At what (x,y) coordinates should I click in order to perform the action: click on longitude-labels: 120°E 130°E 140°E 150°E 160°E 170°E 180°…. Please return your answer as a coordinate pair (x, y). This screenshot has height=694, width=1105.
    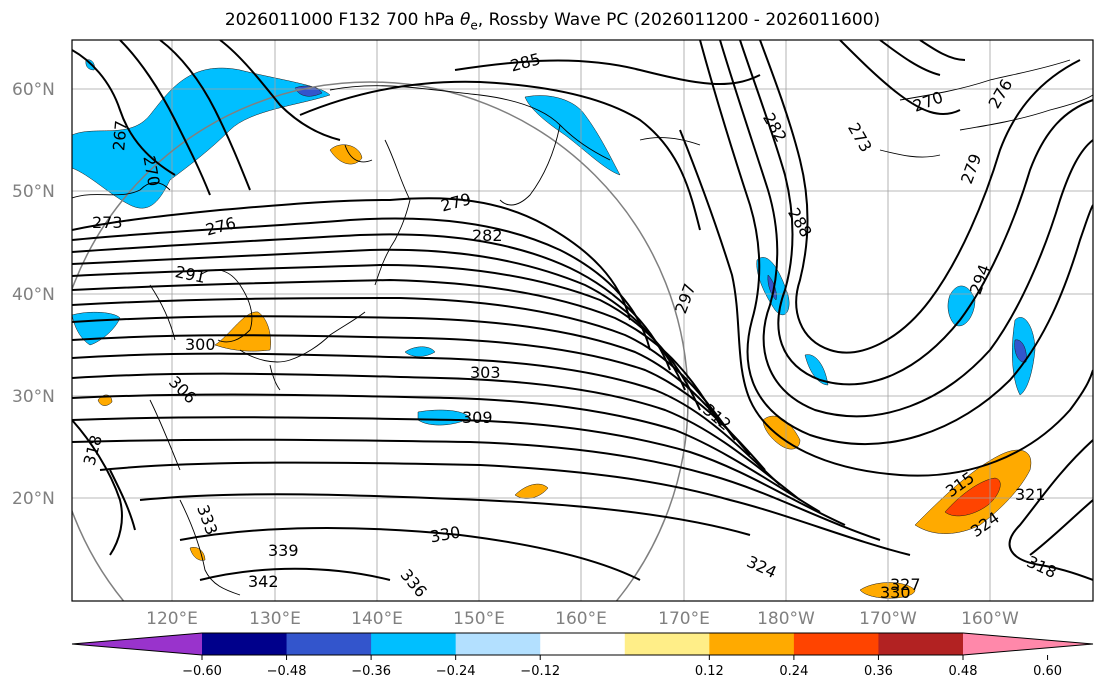
    Looking at the image, I should click on (582, 619).